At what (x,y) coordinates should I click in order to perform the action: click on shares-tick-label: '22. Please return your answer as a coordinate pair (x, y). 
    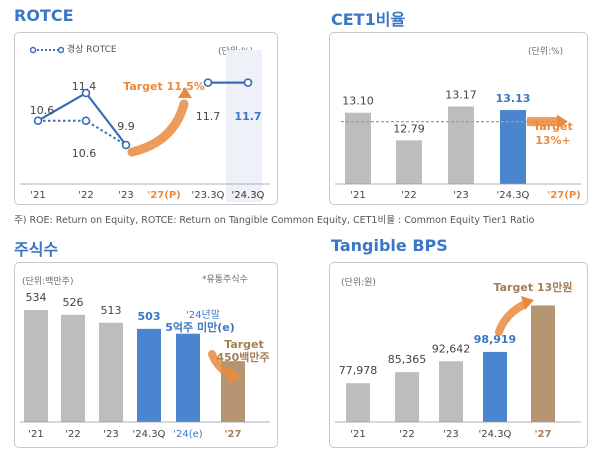
    Looking at the image, I should click on (72, 434).